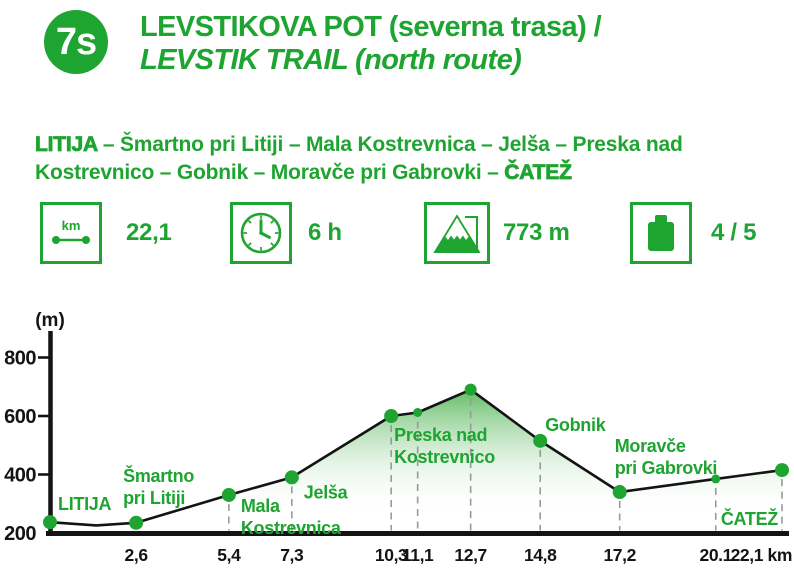 This screenshot has width=794, height=572. Describe the element at coordinates (326, 492) in the screenshot. I see `place-label: Jelša` at that location.